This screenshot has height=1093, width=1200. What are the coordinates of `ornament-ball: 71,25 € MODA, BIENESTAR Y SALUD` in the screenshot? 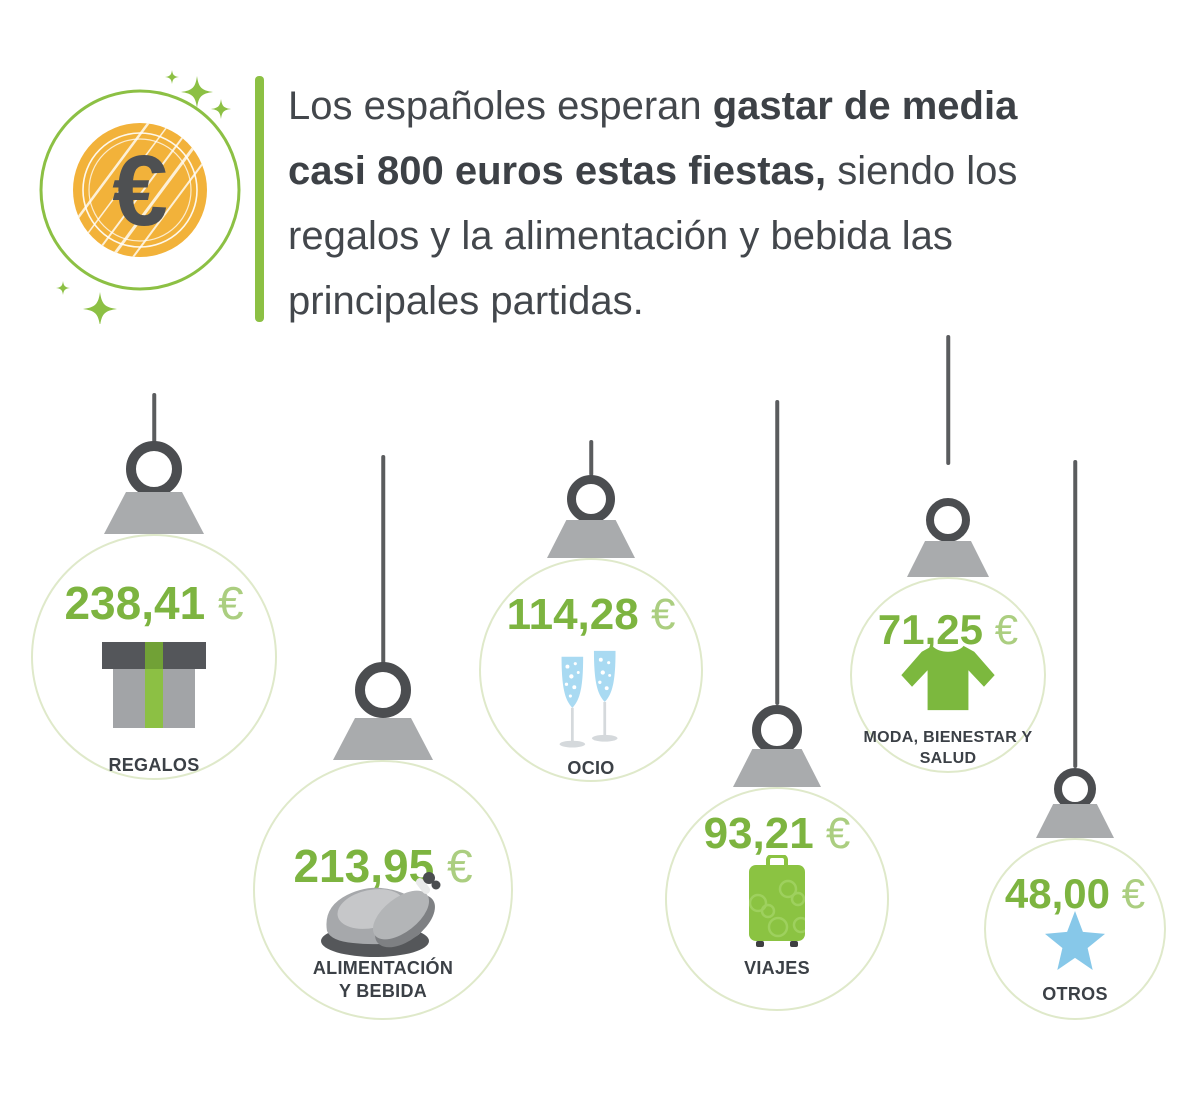 It's located at (948, 675).